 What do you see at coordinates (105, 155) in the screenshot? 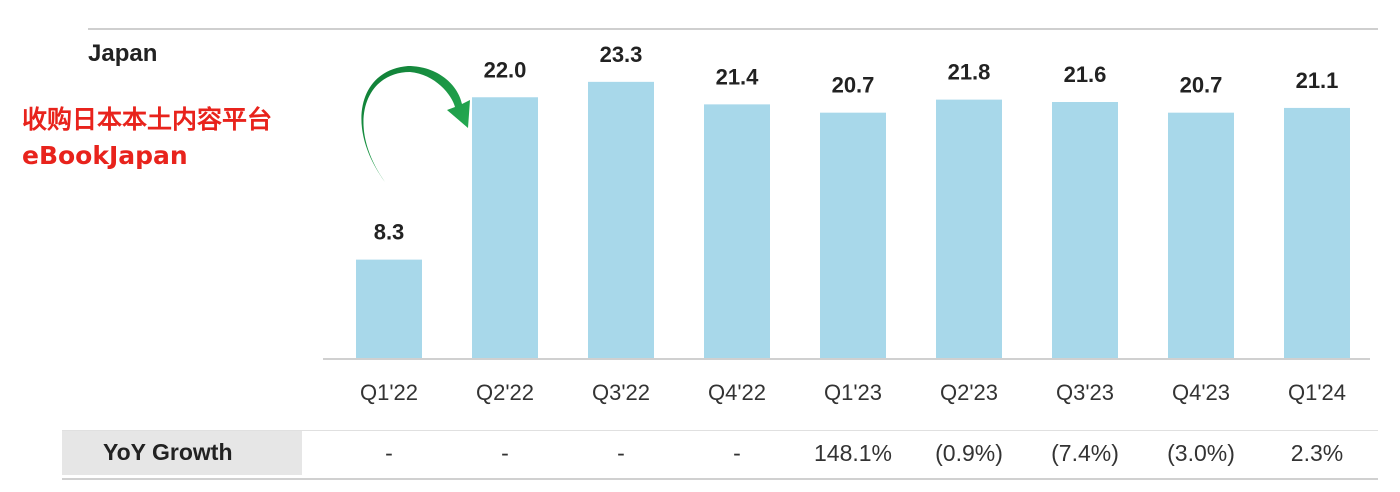
I see `annotation-line-2: eBookJapan` at bounding box center [105, 155].